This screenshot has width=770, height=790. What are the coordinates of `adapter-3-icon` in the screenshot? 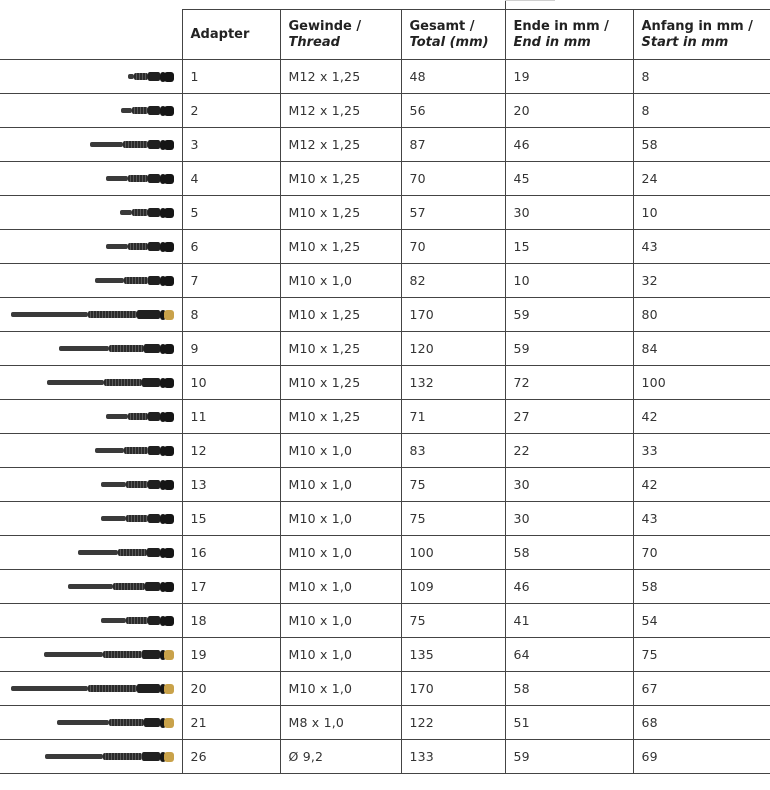 It's located at (131, 145).